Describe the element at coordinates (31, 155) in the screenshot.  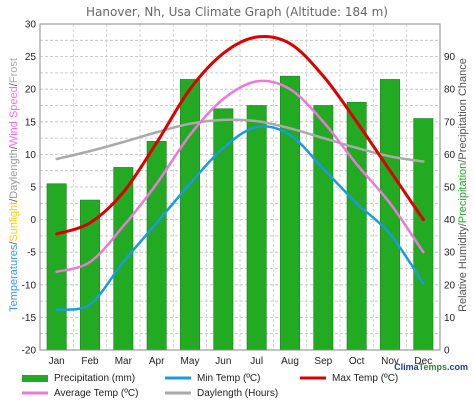
I see `left-tick-label: 10` at that location.